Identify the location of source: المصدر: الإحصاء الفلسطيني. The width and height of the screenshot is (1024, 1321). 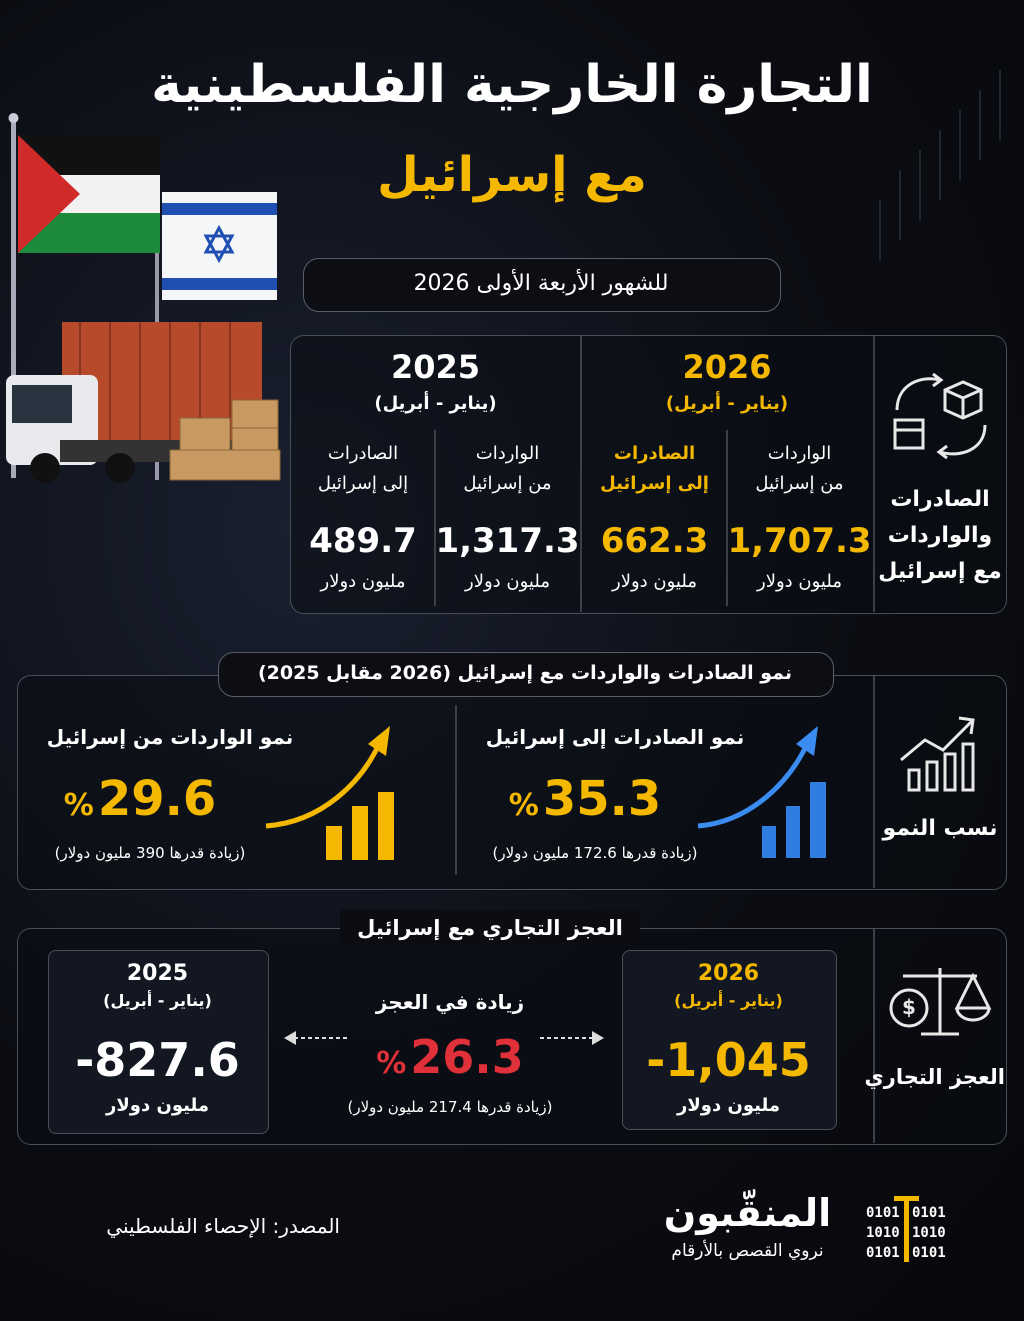
(223, 1226).